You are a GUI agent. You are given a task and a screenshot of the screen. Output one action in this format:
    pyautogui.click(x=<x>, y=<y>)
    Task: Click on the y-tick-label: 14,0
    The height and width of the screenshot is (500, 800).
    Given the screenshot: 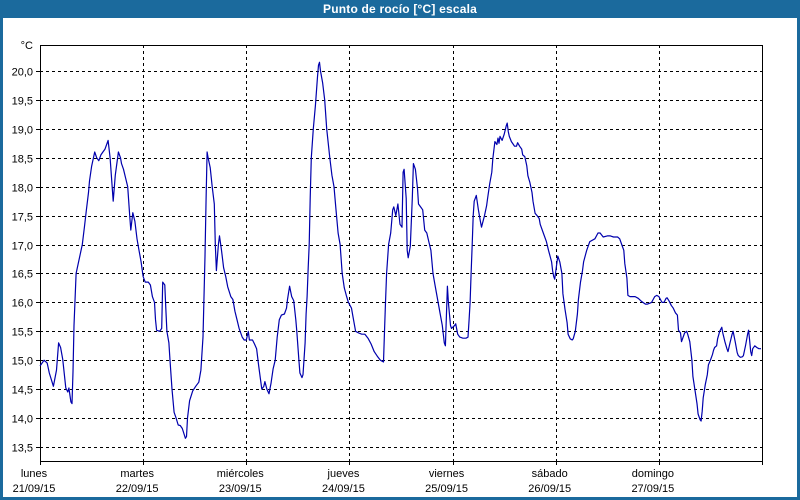 What is the action you would take?
    pyautogui.click(x=22, y=420)
    